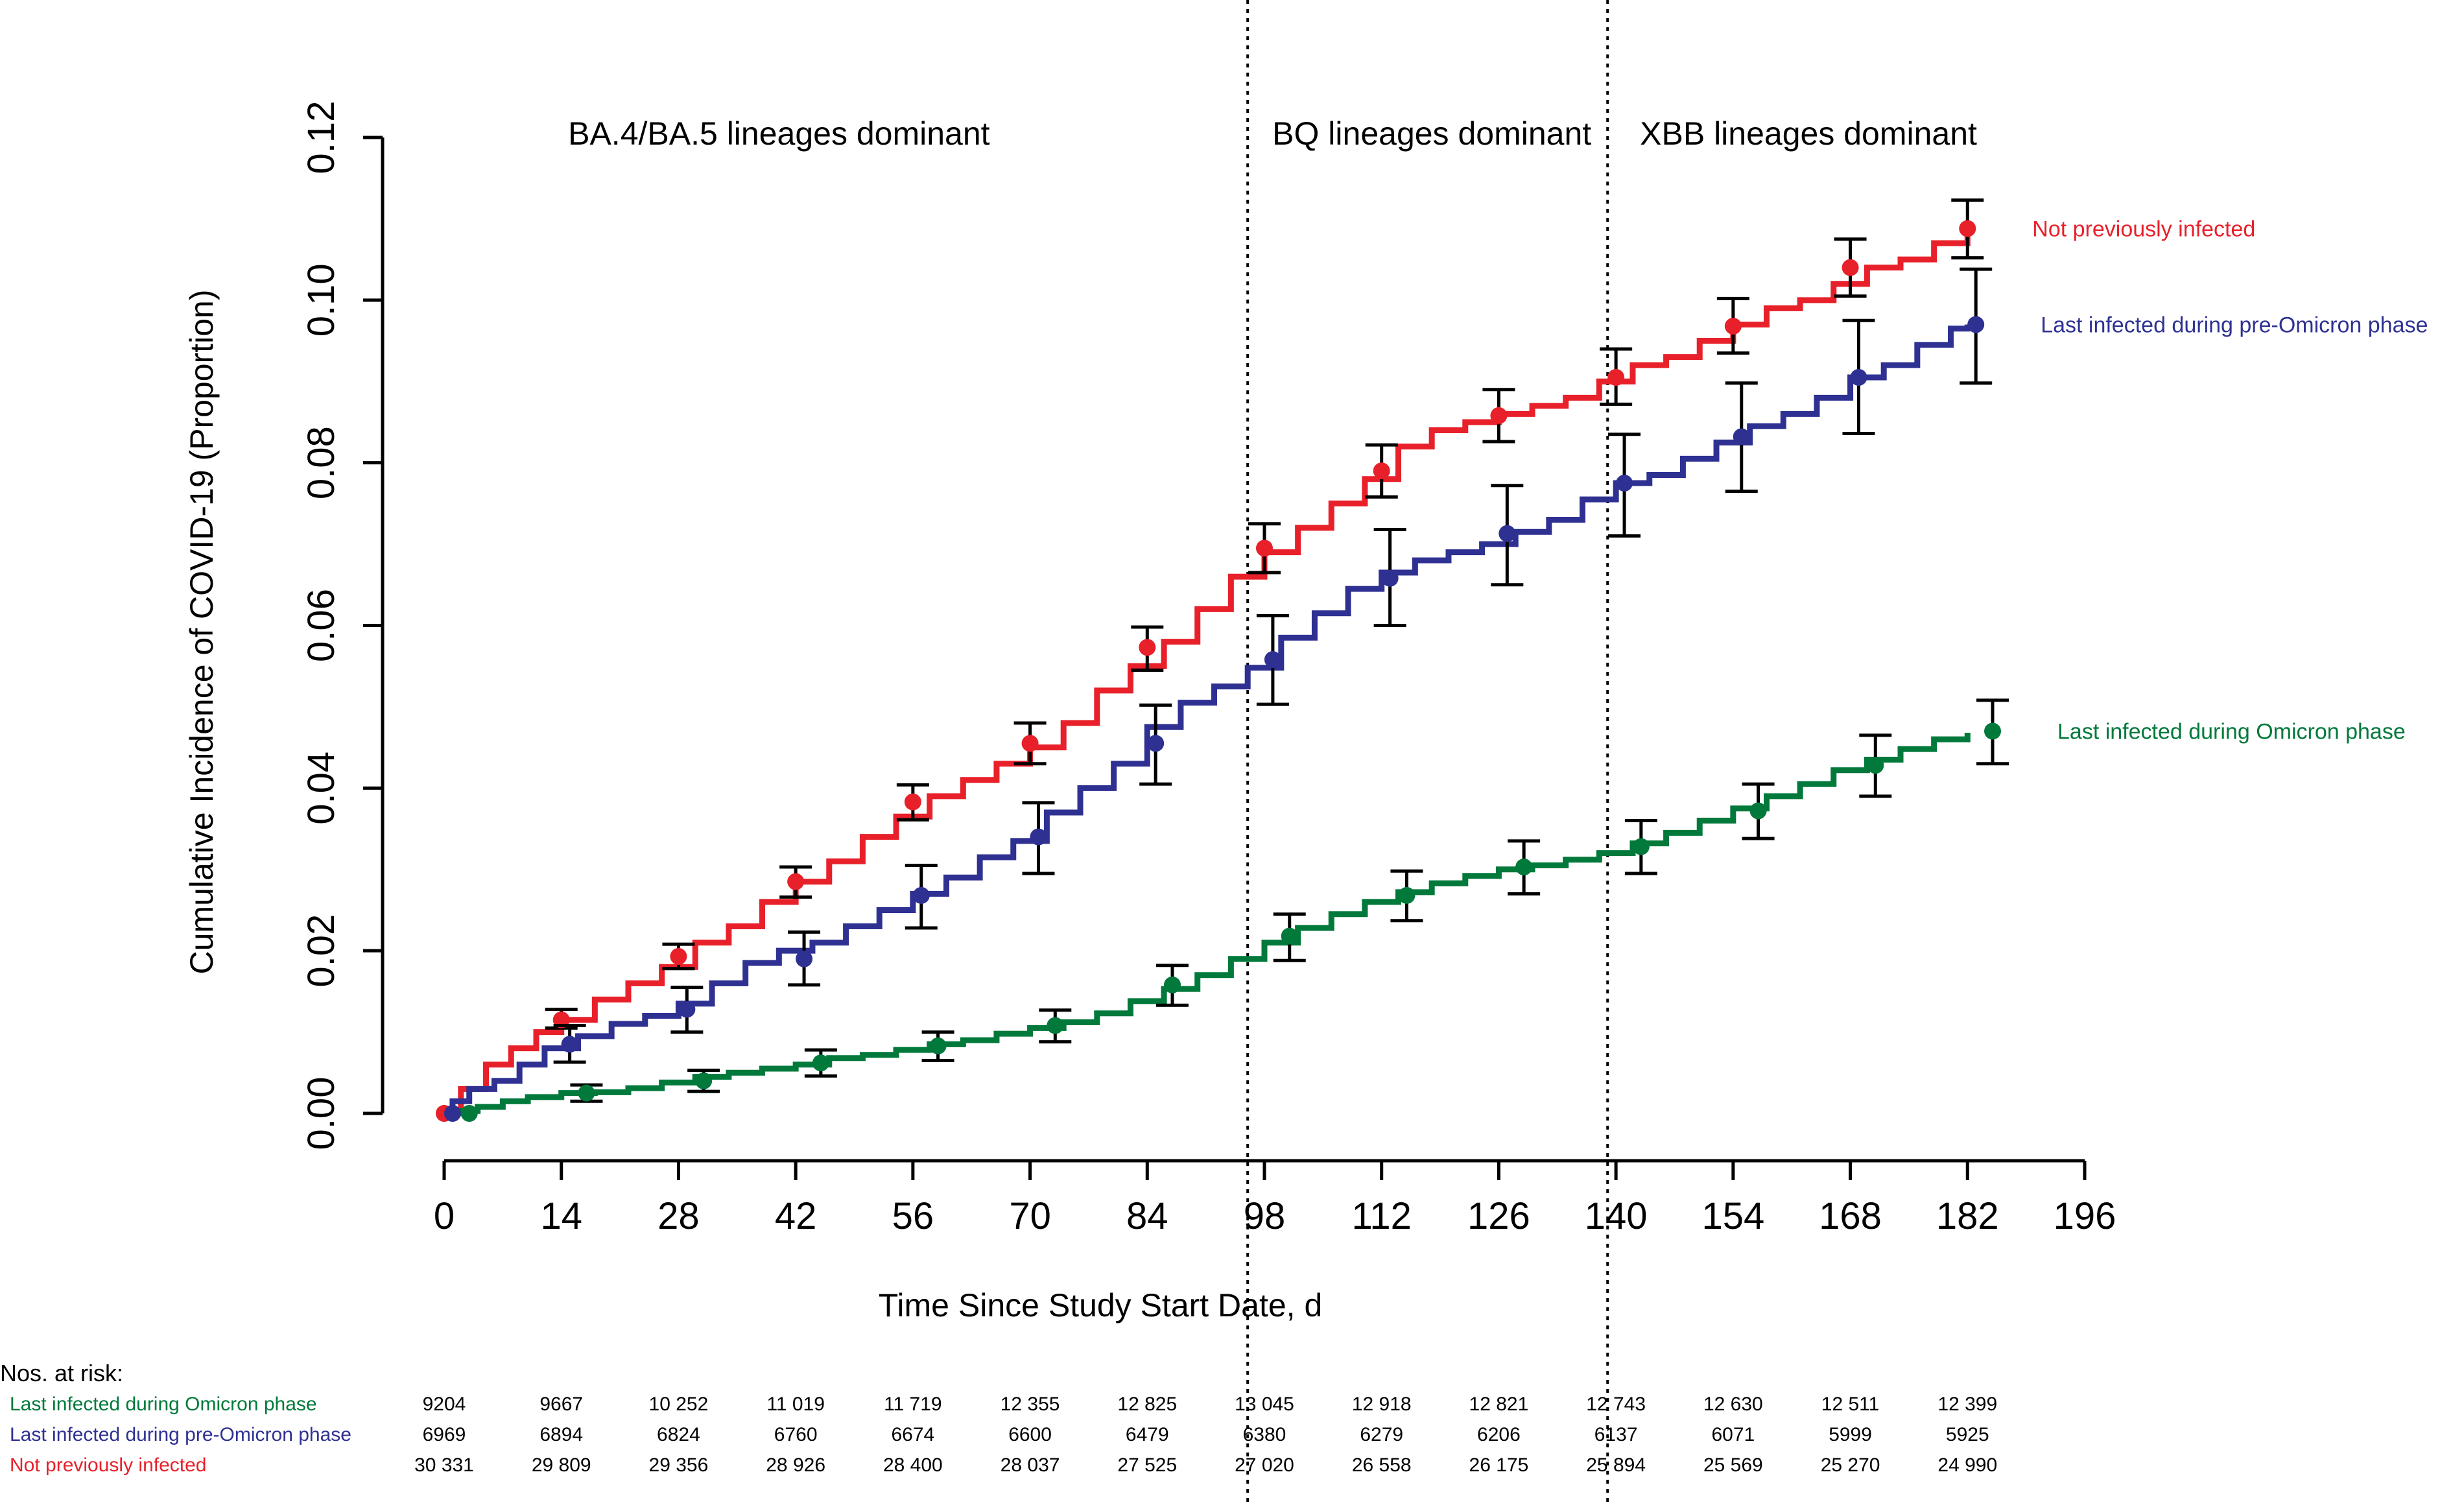  Describe the element at coordinates (1147, 1216) in the screenshot. I see `x-tick-label: 84` at that location.